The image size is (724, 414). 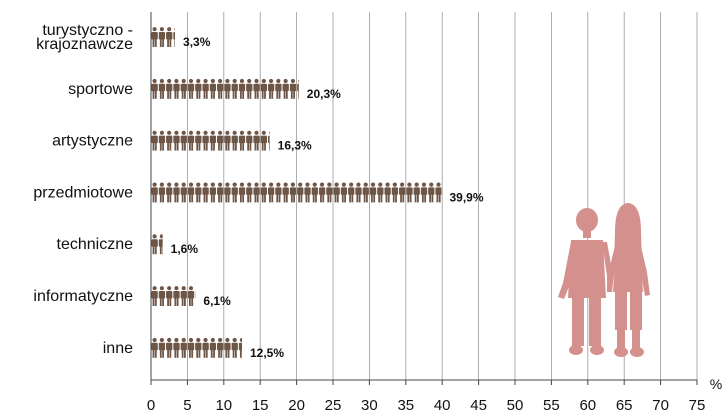 I want to click on x-tick-label: 50, so click(x=515, y=405).